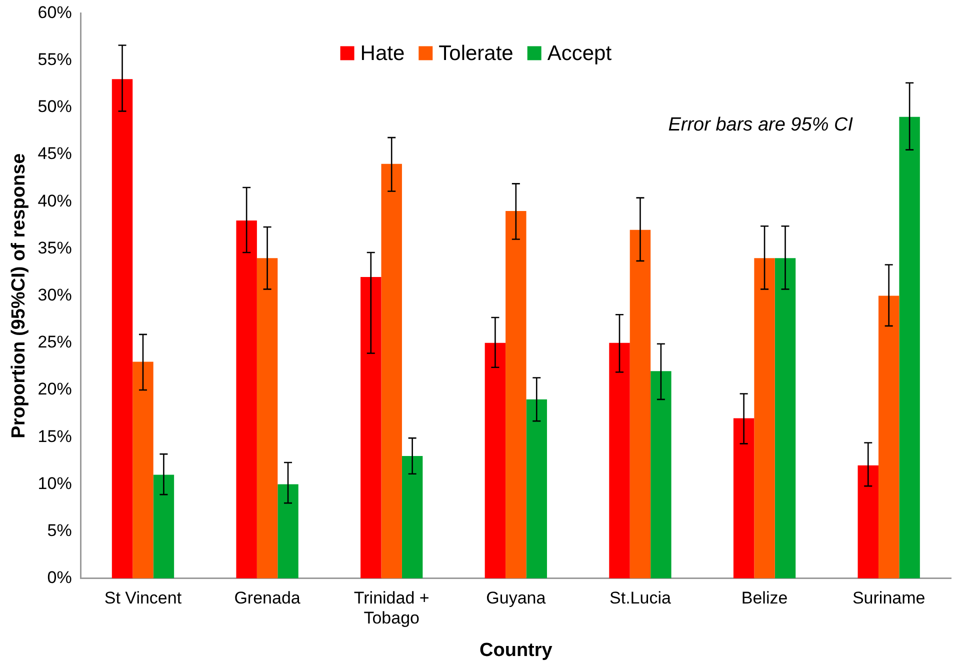 This screenshot has width=959, height=666. Describe the element at coordinates (55, 200) in the screenshot. I see `y-tick-label: 40%` at that location.